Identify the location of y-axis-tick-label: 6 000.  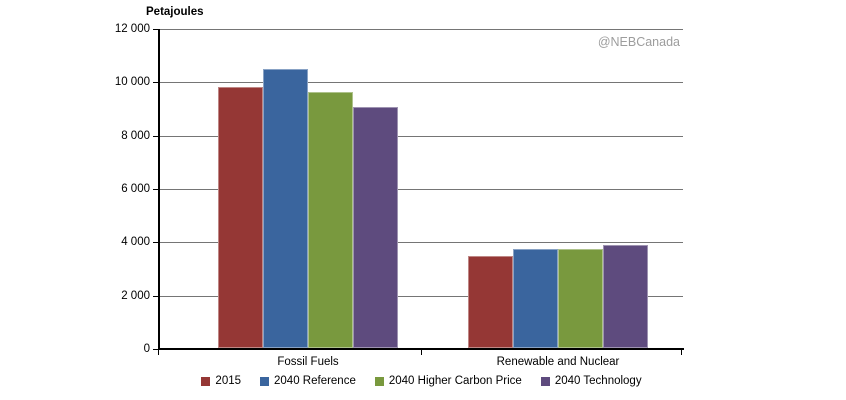
(135, 188).